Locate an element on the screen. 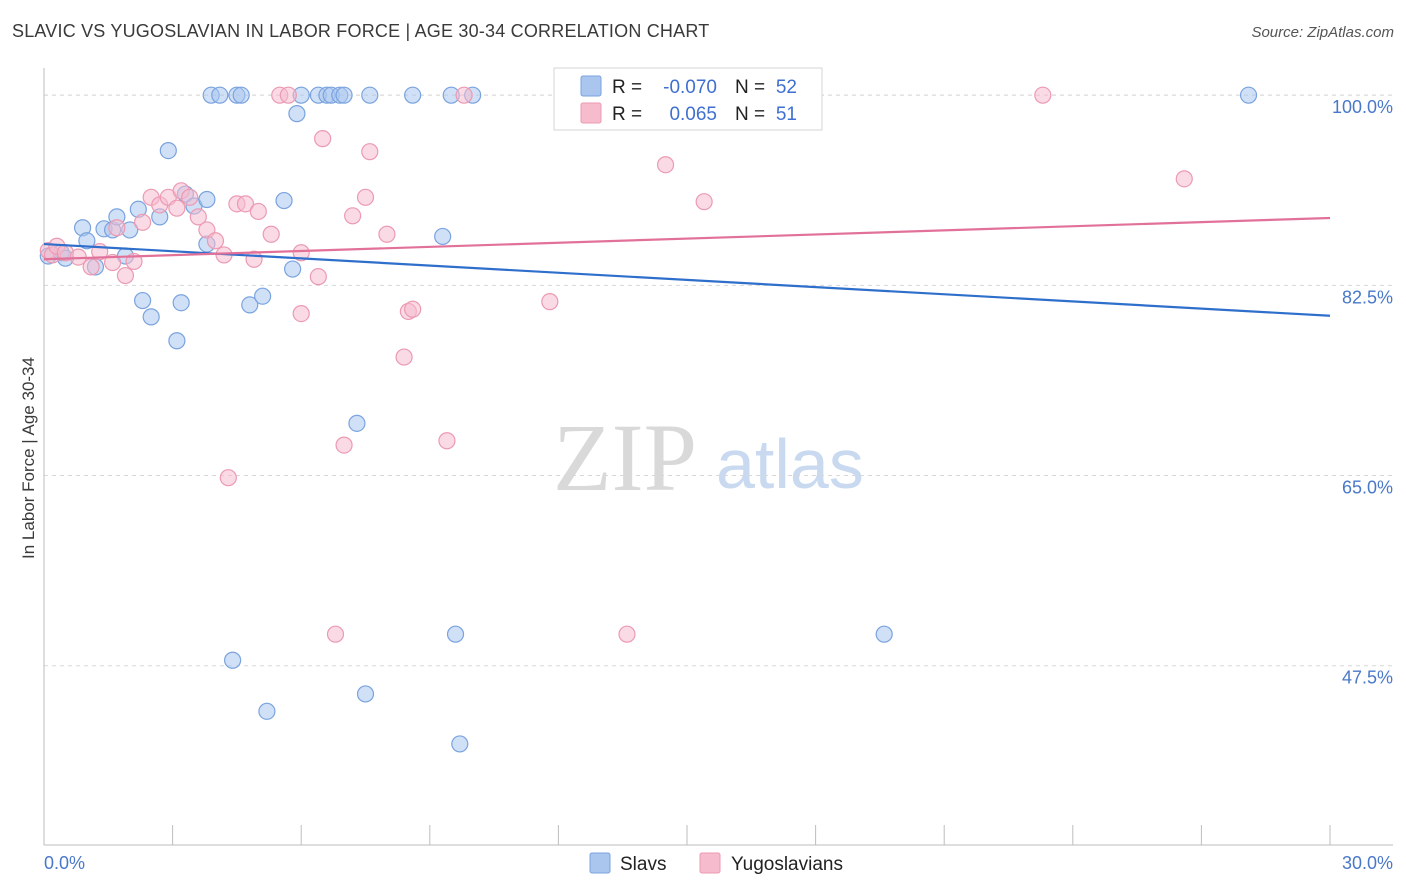 Image resolution: width=1406 pixels, height=892 pixels. stats-swatch-slavs is located at coordinates (591, 86).